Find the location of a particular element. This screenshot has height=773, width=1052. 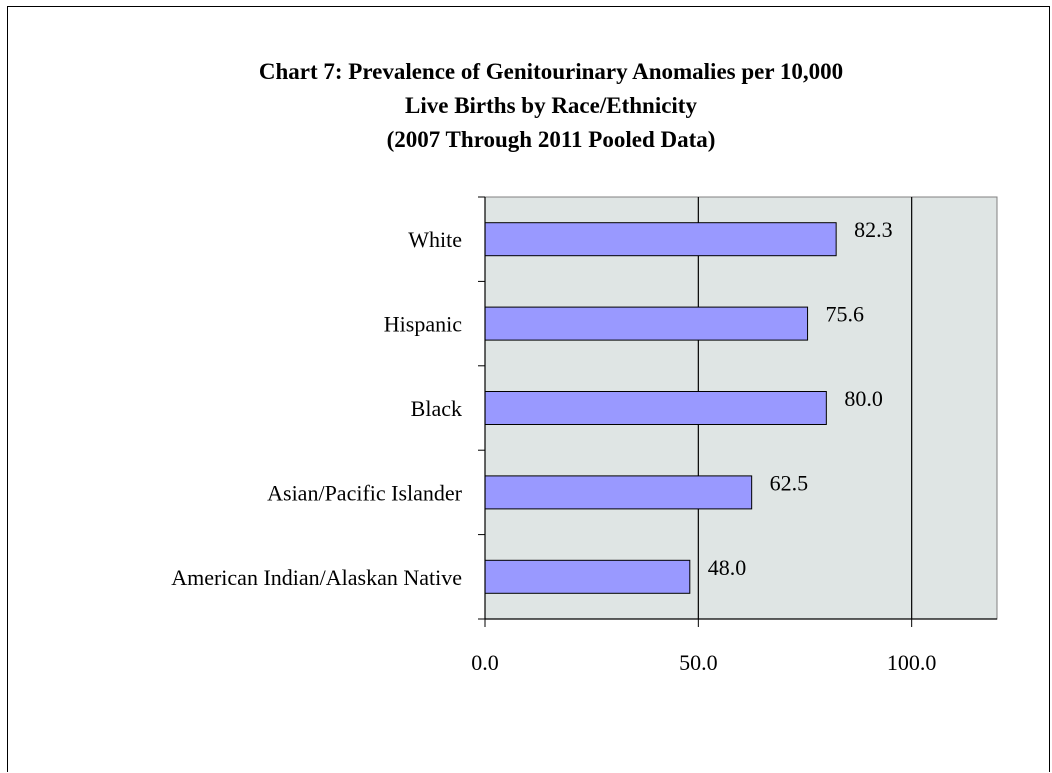

category-label-1: Hispanic is located at coordinates (423, 324).